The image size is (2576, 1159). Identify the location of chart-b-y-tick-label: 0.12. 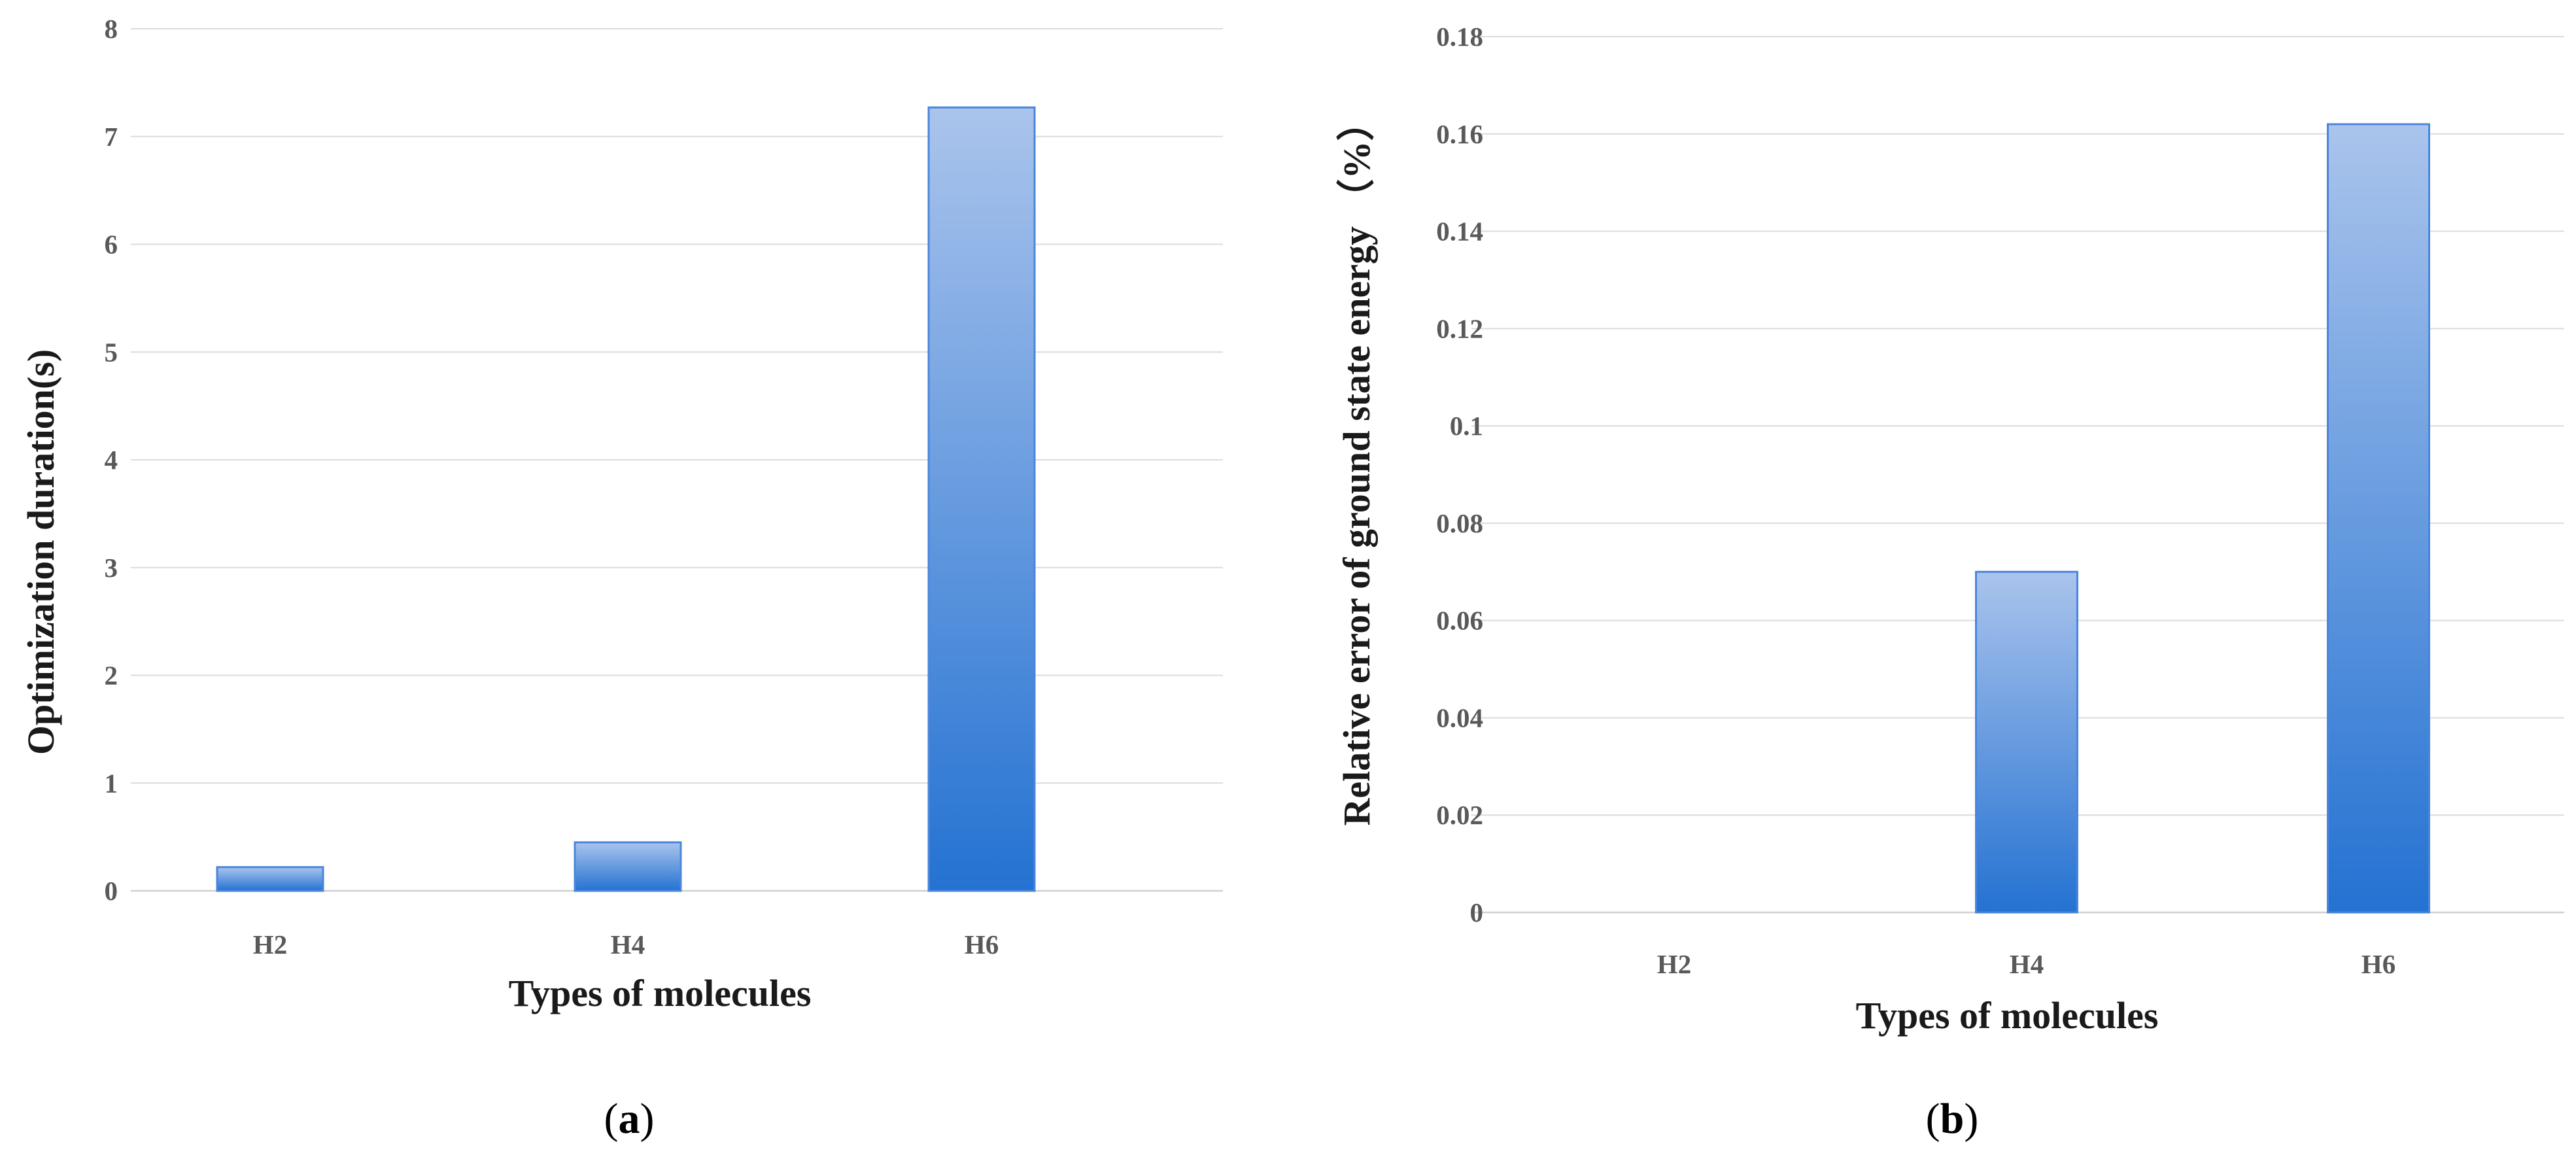
(1460, 328).